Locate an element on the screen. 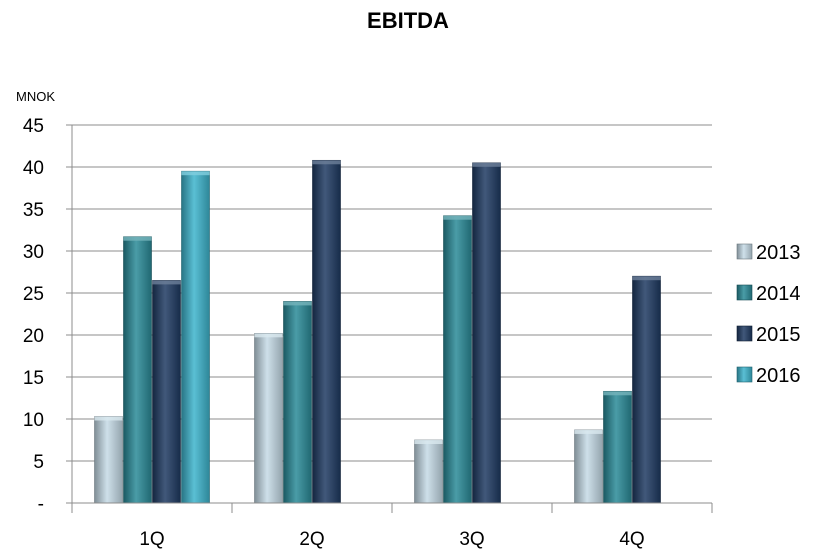 This screenshot has width=815, height=553. legend-swatch-2016 is located at coordinates (744, 374).